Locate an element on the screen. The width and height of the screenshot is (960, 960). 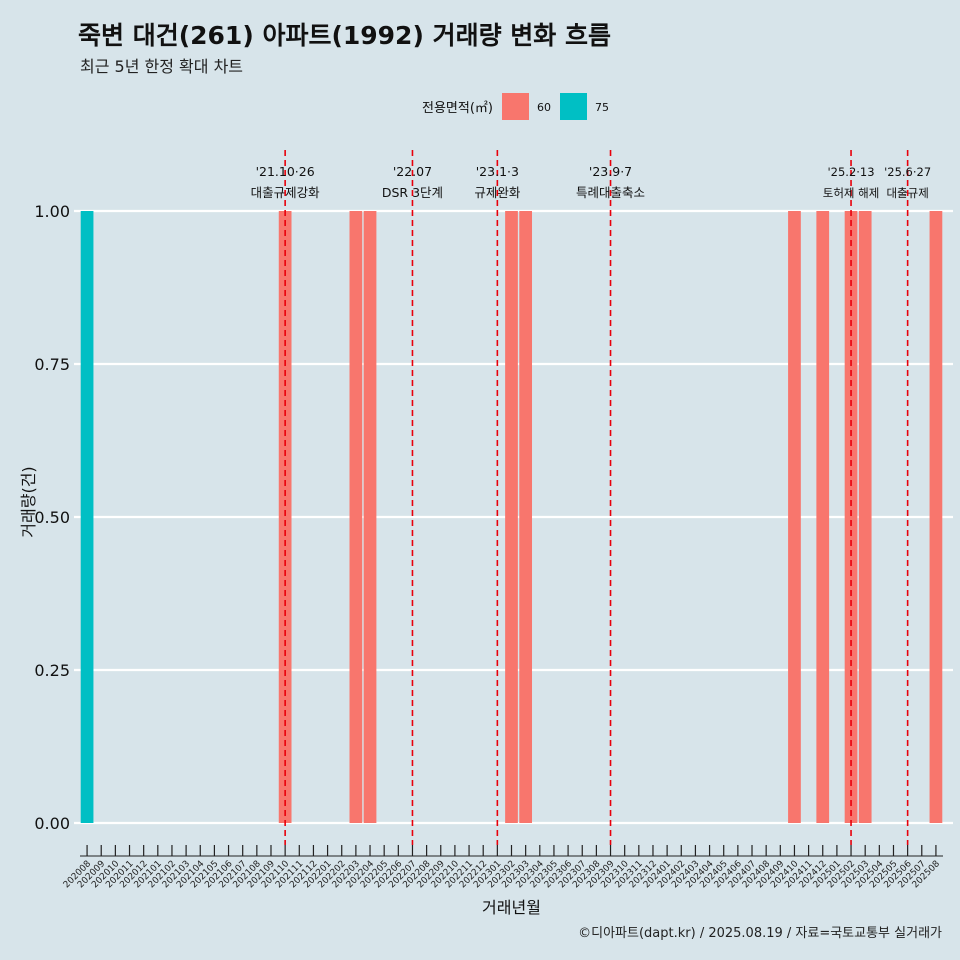
chart-subtitle: 최근 5년 한정 확대 차트 is located at coordinates (162, 66).